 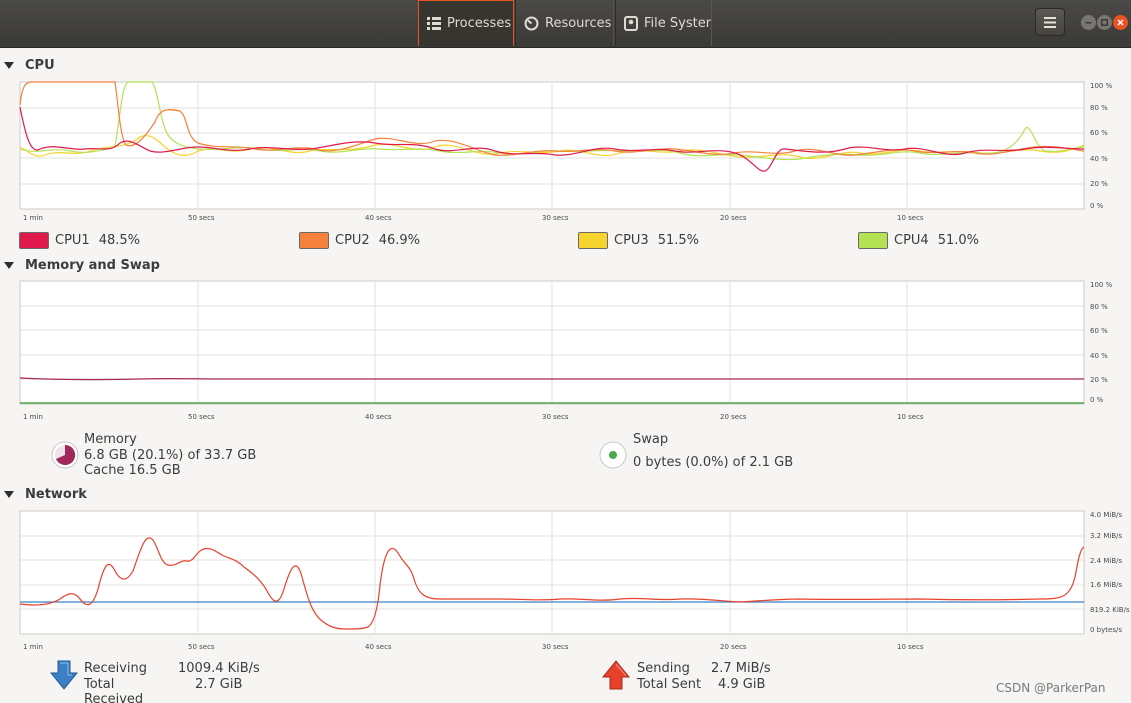 I want to click on maximize-icon, so click(x=1104, y=22).